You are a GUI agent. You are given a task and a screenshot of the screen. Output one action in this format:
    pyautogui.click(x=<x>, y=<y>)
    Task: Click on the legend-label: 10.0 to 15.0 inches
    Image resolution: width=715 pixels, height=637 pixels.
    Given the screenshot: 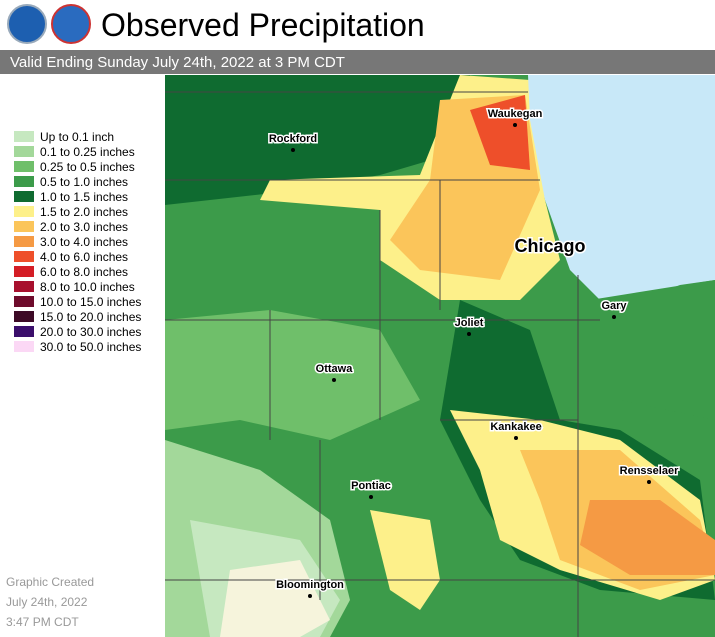 What is the action you would take?
    pyautogui.click(x=90, y=302)
    